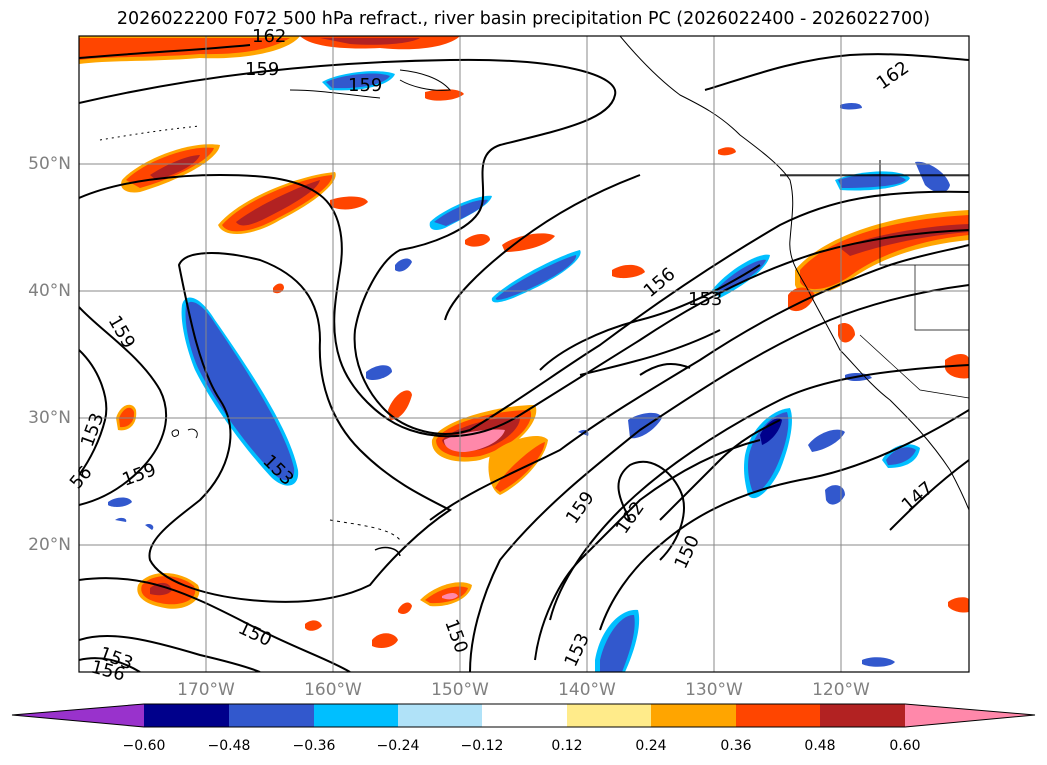  I want to click on lat-label: 40°N, so click(49, 291).